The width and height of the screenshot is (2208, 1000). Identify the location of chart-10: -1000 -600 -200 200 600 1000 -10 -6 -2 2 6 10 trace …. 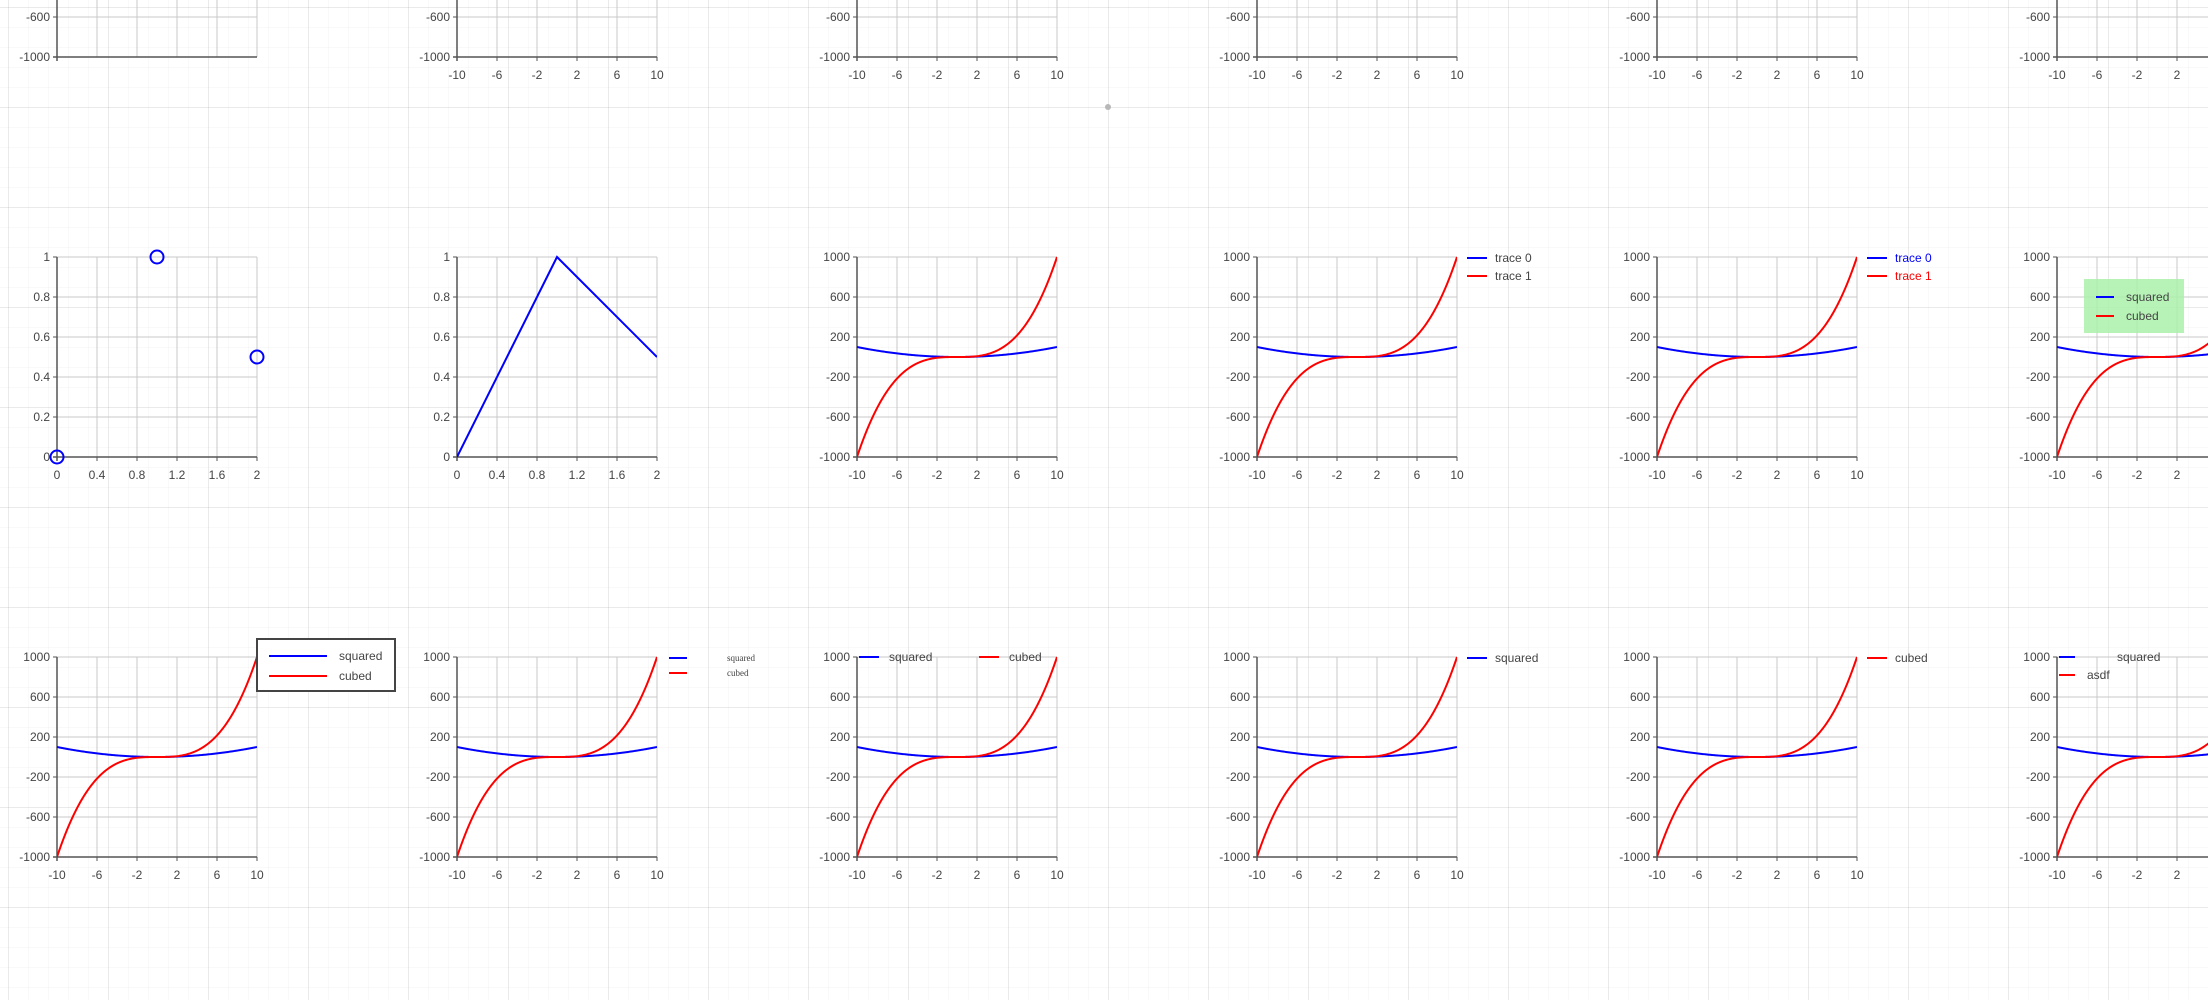
(1375, 366).